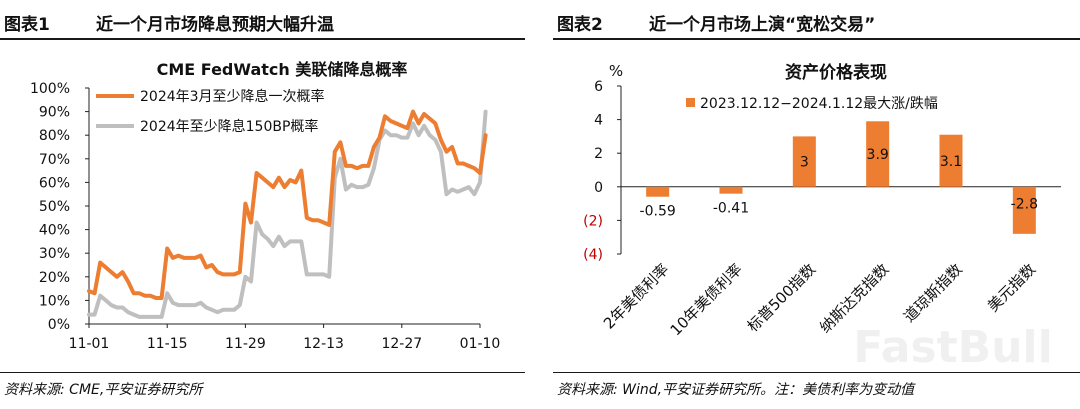 This screenshot has width=1080, height=409. Describe the element at coordinates (103, 390) in the screenshot. I see `source-note: 资料来源: CME,平安证券研究所` at that location.